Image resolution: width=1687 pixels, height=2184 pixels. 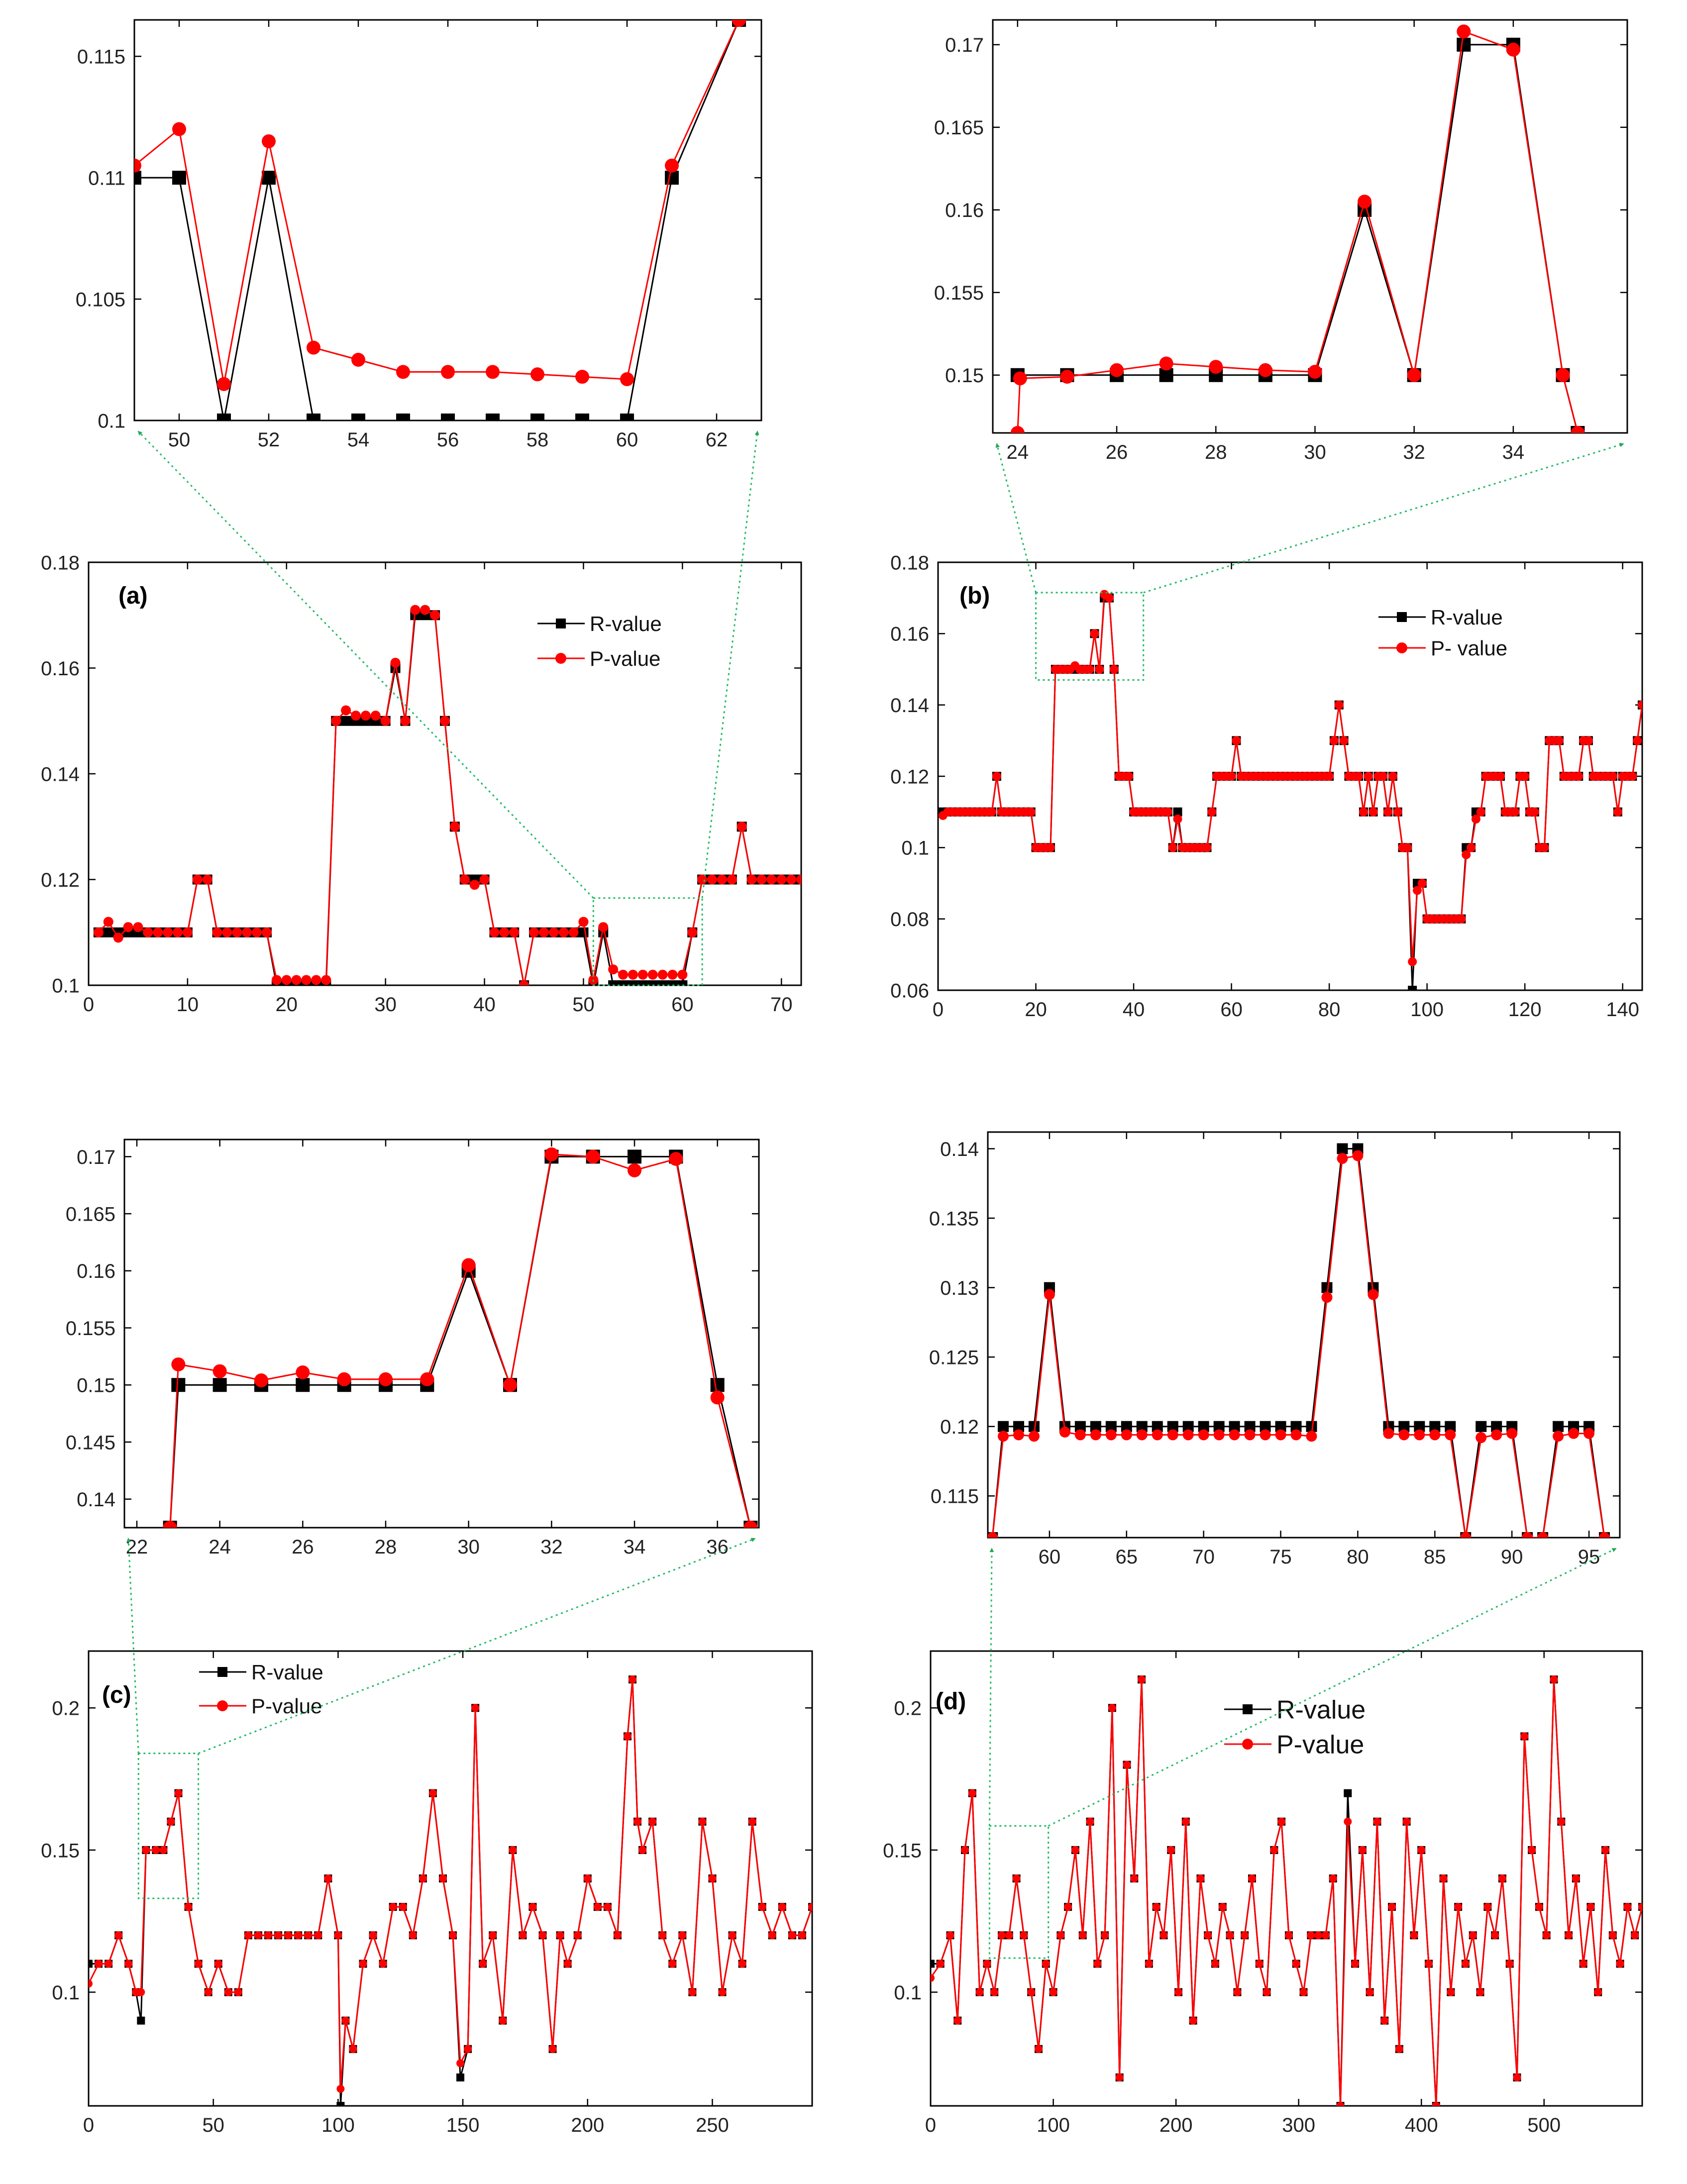 What do you see at coordinates (1414, 452) in the screenshot?
I see `x-tick-label: 32` at bounding box center [1414, 452].